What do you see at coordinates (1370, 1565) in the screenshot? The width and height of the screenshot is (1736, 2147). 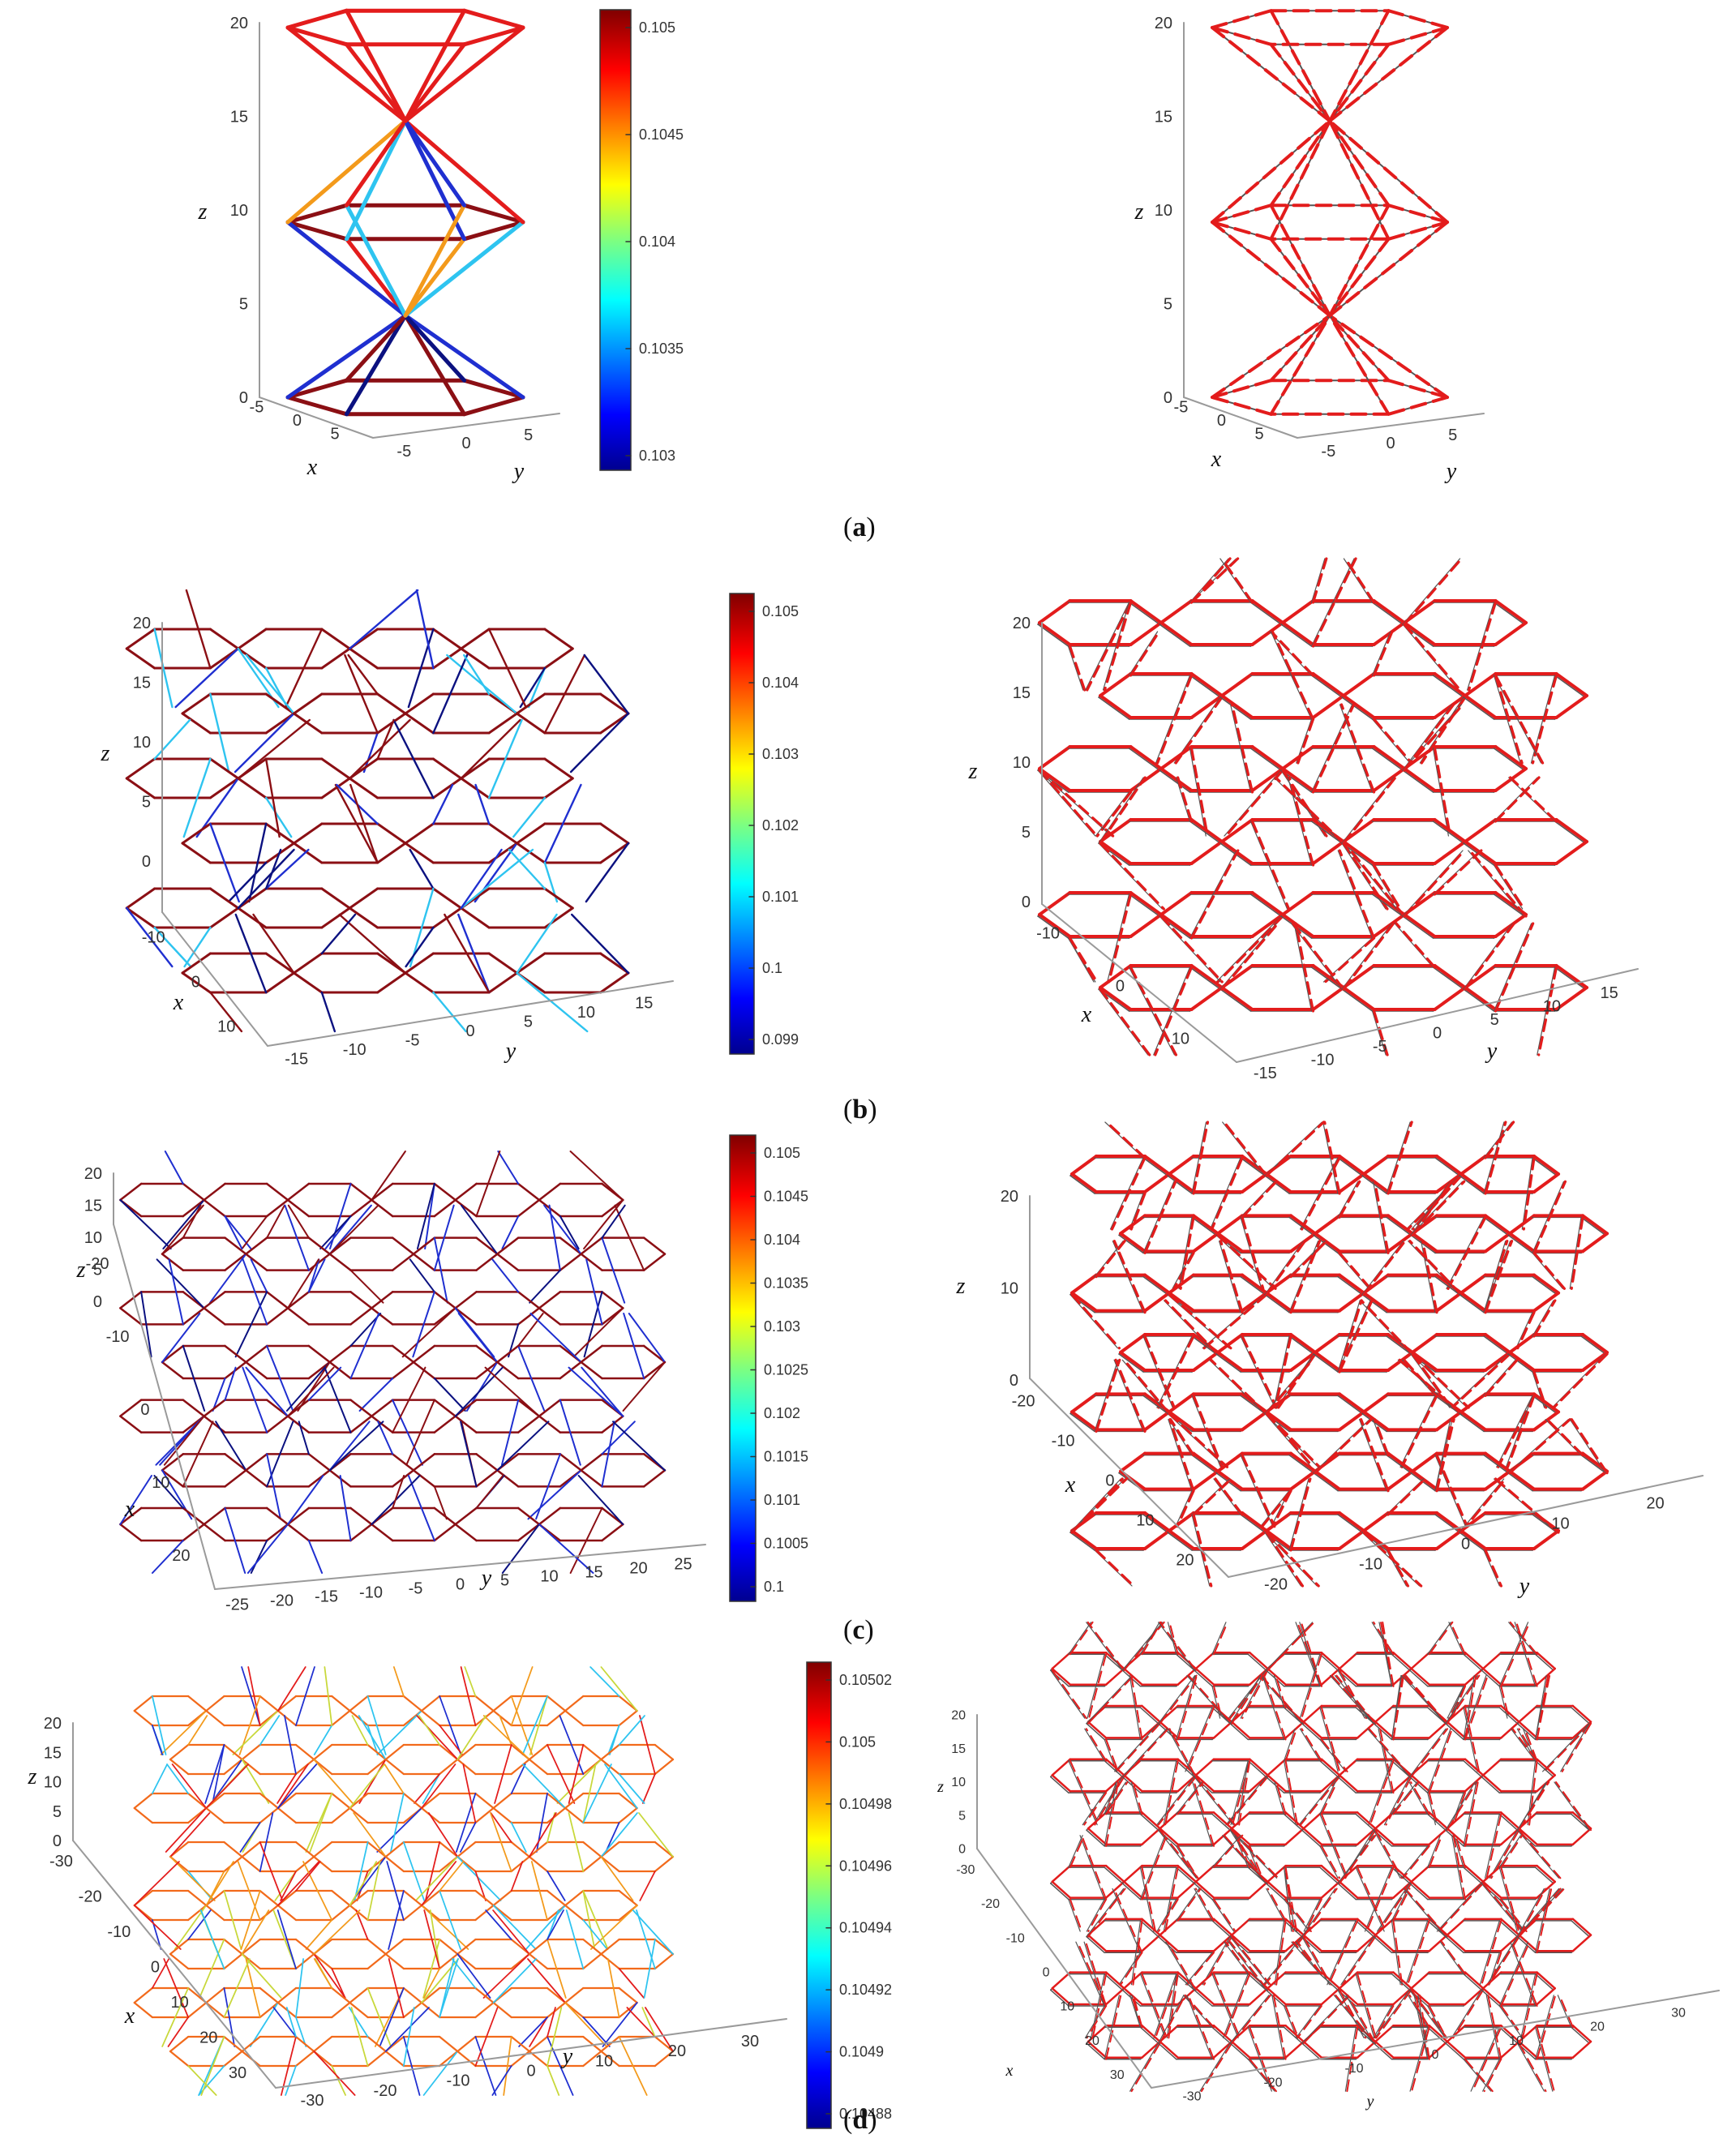 I see `y-tick-label: -10` at bounding box center [1370, 1565].